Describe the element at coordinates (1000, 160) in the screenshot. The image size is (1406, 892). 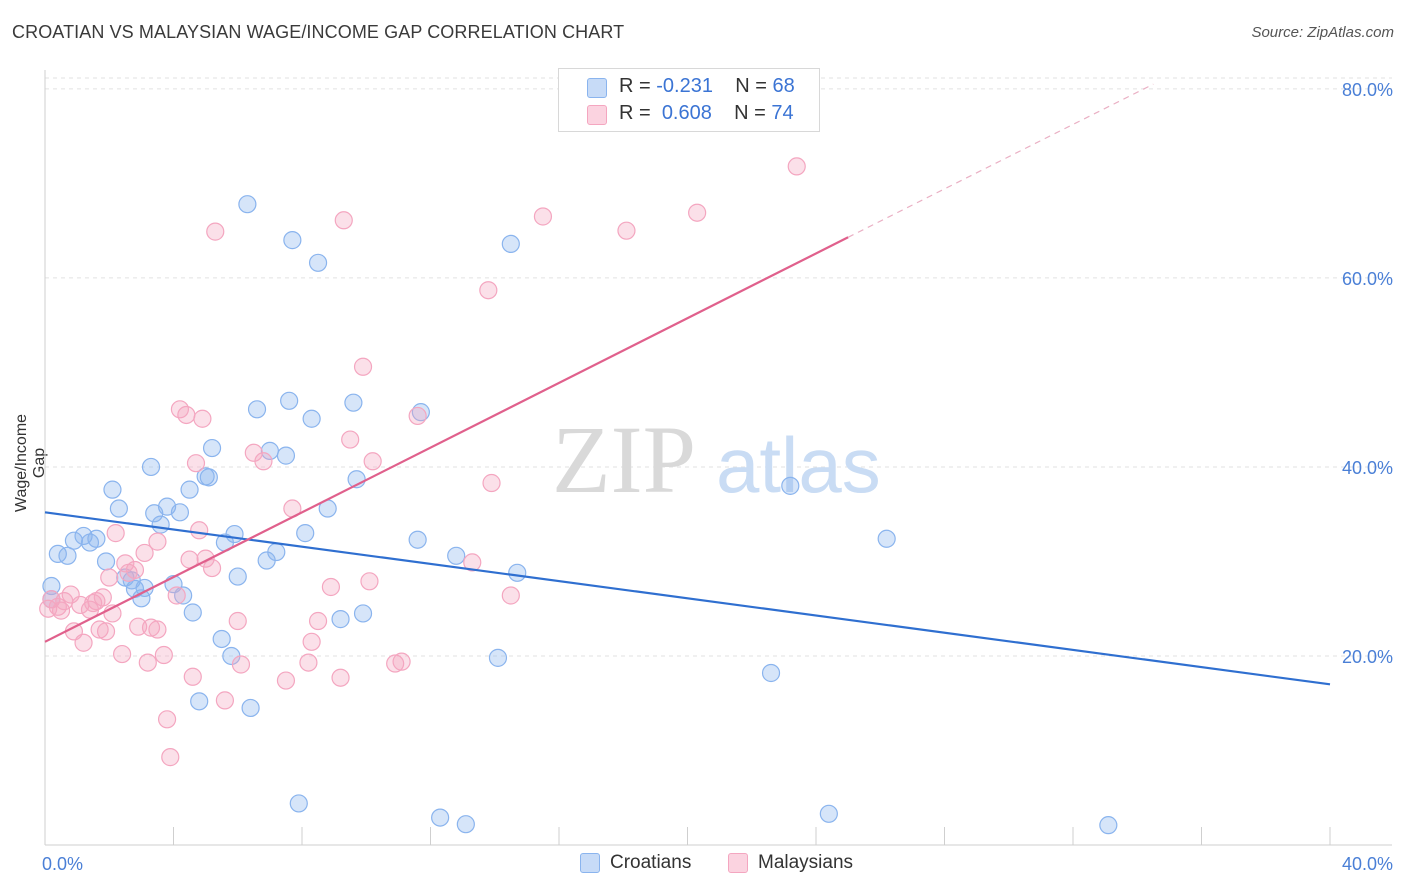
I see `malaysian-trend-extension` at that location.